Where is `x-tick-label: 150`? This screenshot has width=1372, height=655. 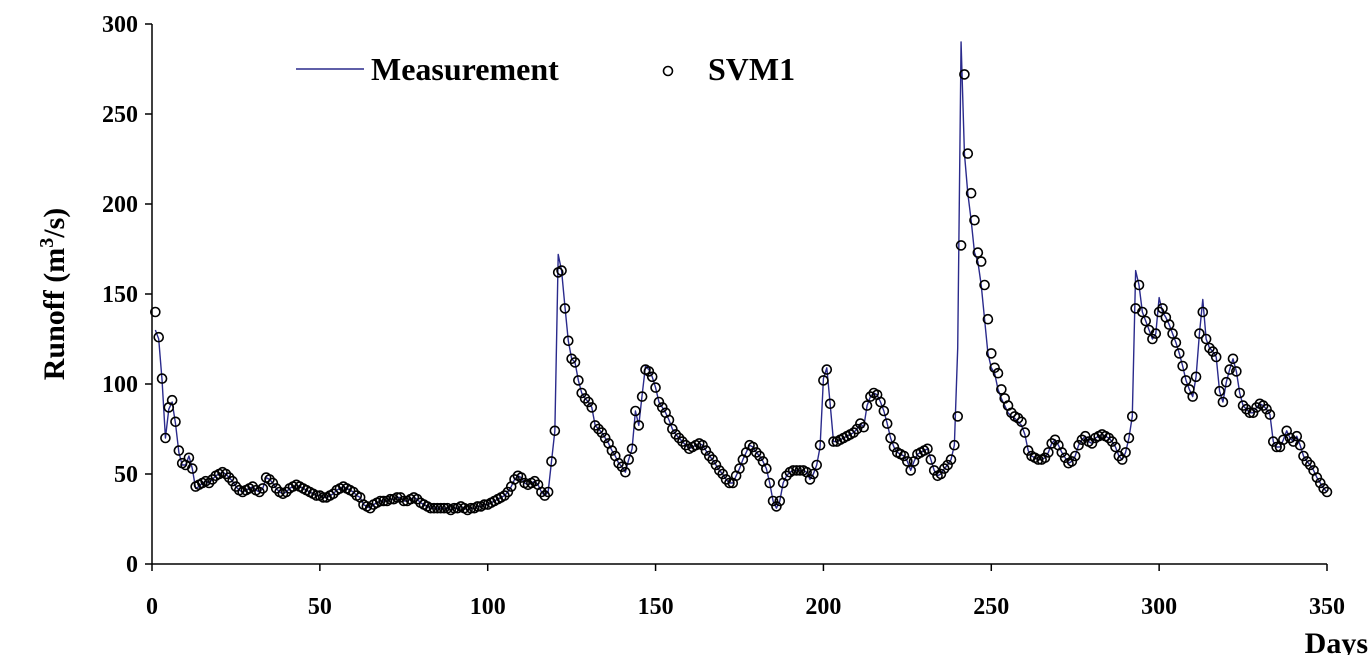 x-tick-label: 150 is located at coordinates (656, 607).